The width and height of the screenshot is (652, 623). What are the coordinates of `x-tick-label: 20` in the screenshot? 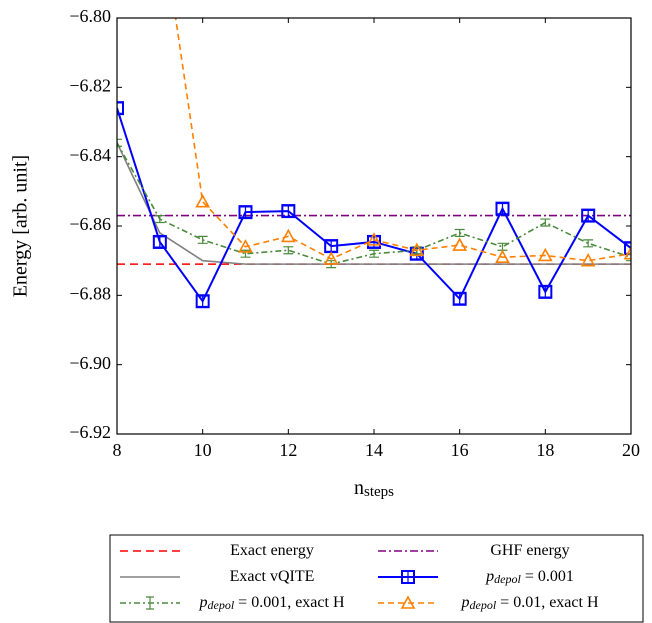 It's located at (631, 450).